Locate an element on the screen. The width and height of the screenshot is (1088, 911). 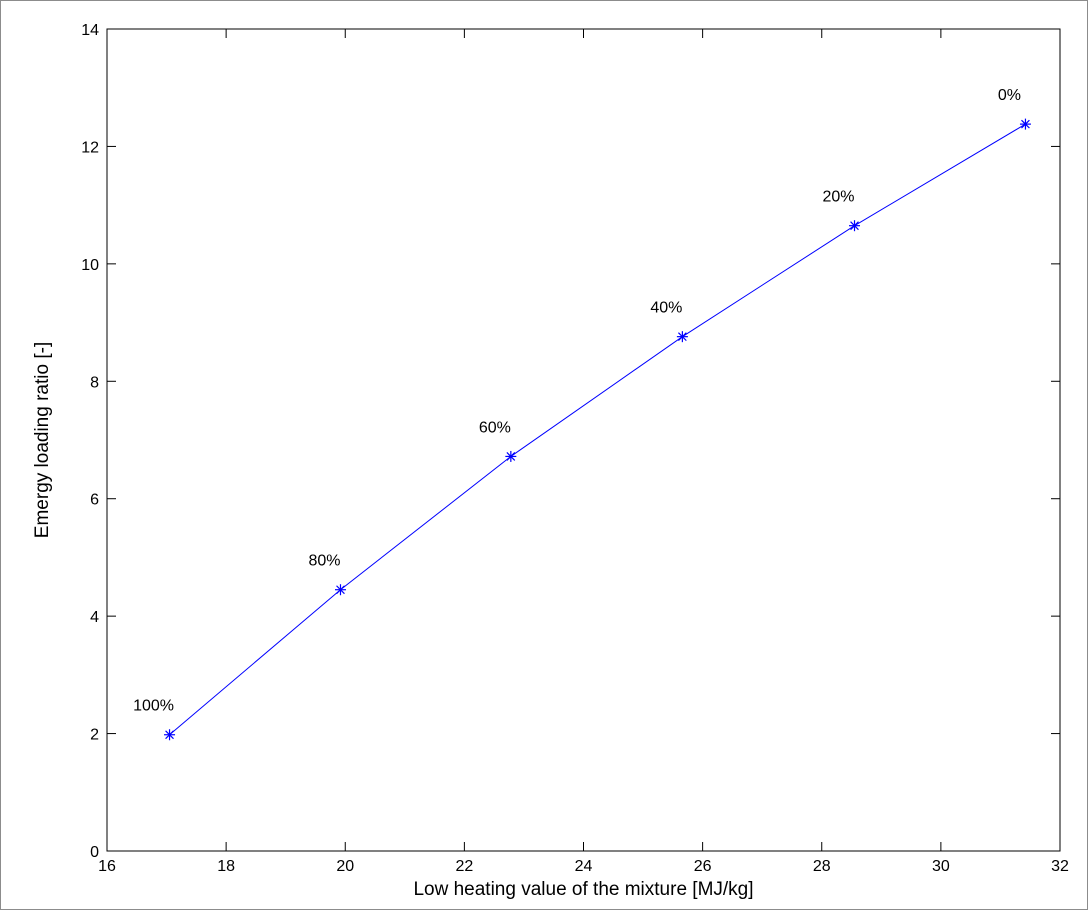
y-tick-label: 14 is located at coordinates (90, 30).